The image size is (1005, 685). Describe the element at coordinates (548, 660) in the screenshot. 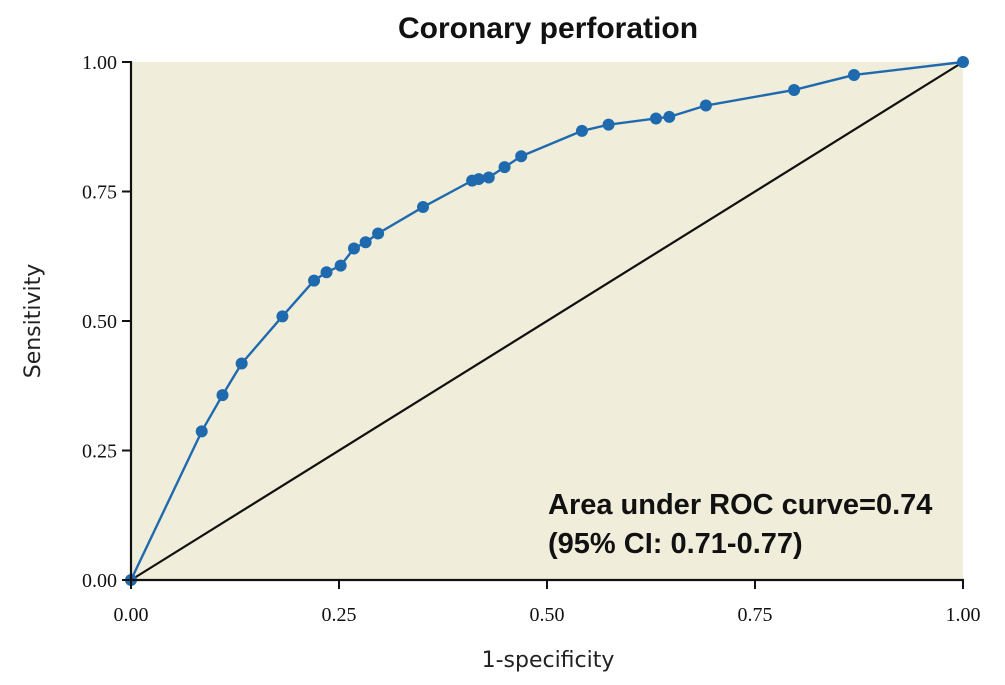

I see `x-axis-label: 1-specificity` at that location.